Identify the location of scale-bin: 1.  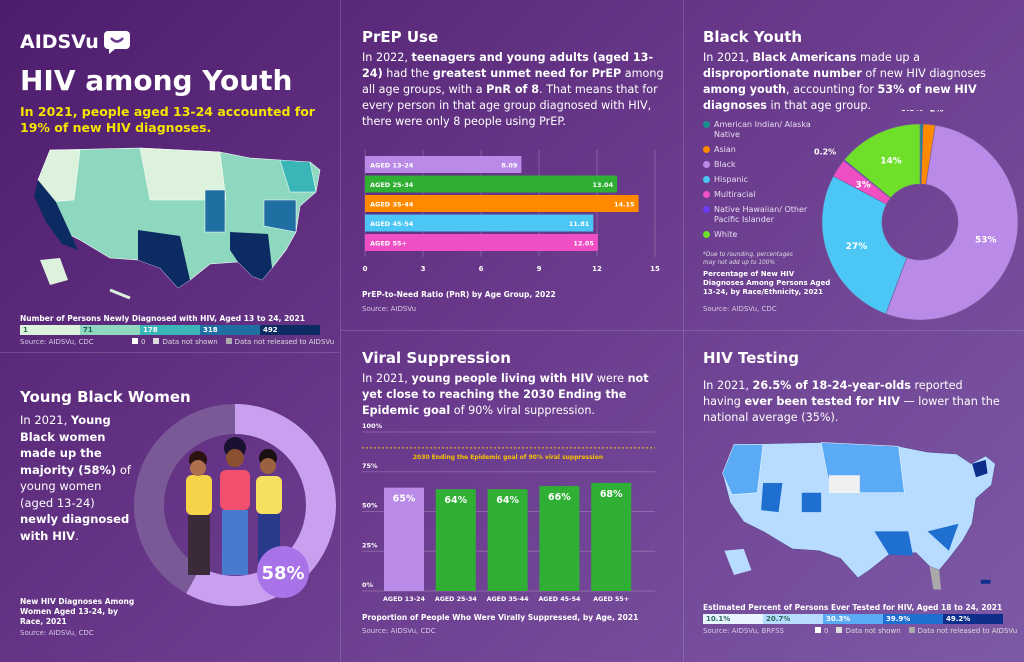
(50, 330).